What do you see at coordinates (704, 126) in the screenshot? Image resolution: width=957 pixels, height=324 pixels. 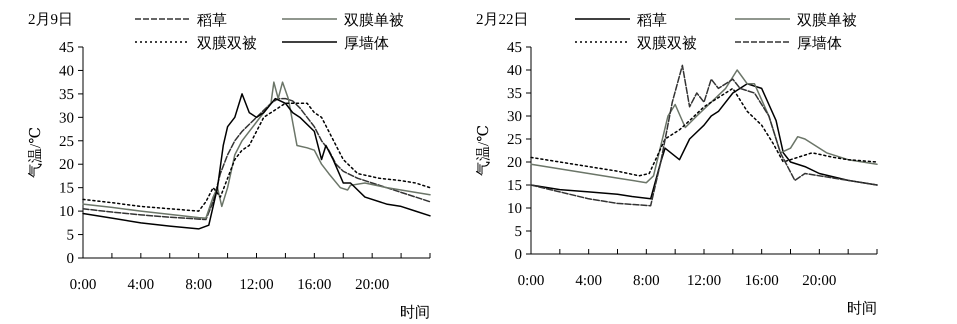 I see `line-series` at bounding box center [704, 126].